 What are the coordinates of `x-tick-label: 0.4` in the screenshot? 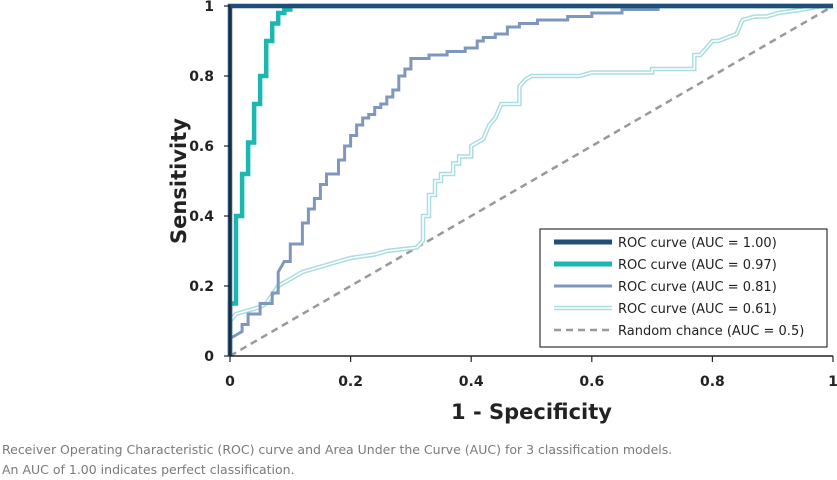 It's located at (471, 382).